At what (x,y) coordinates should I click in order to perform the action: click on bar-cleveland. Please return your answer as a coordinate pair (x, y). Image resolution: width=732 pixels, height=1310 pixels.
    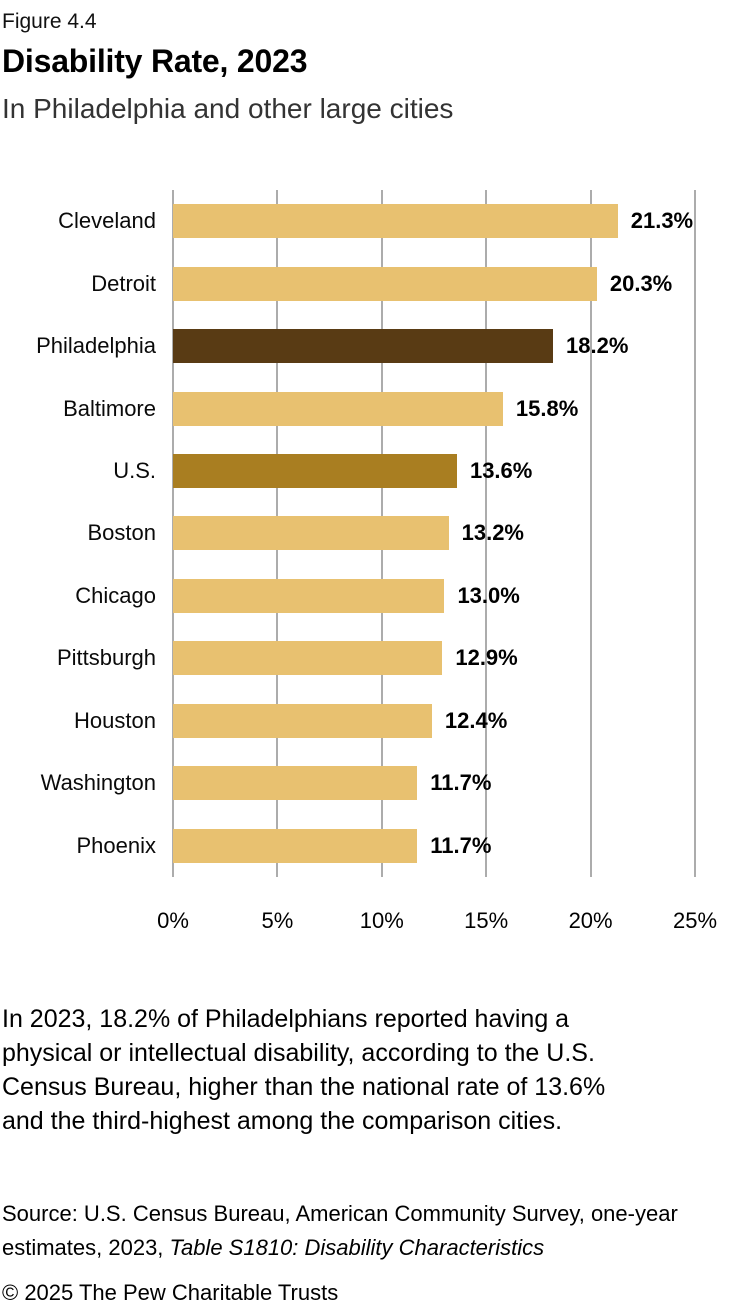
    Looking at the image, I should click on (395, 221).